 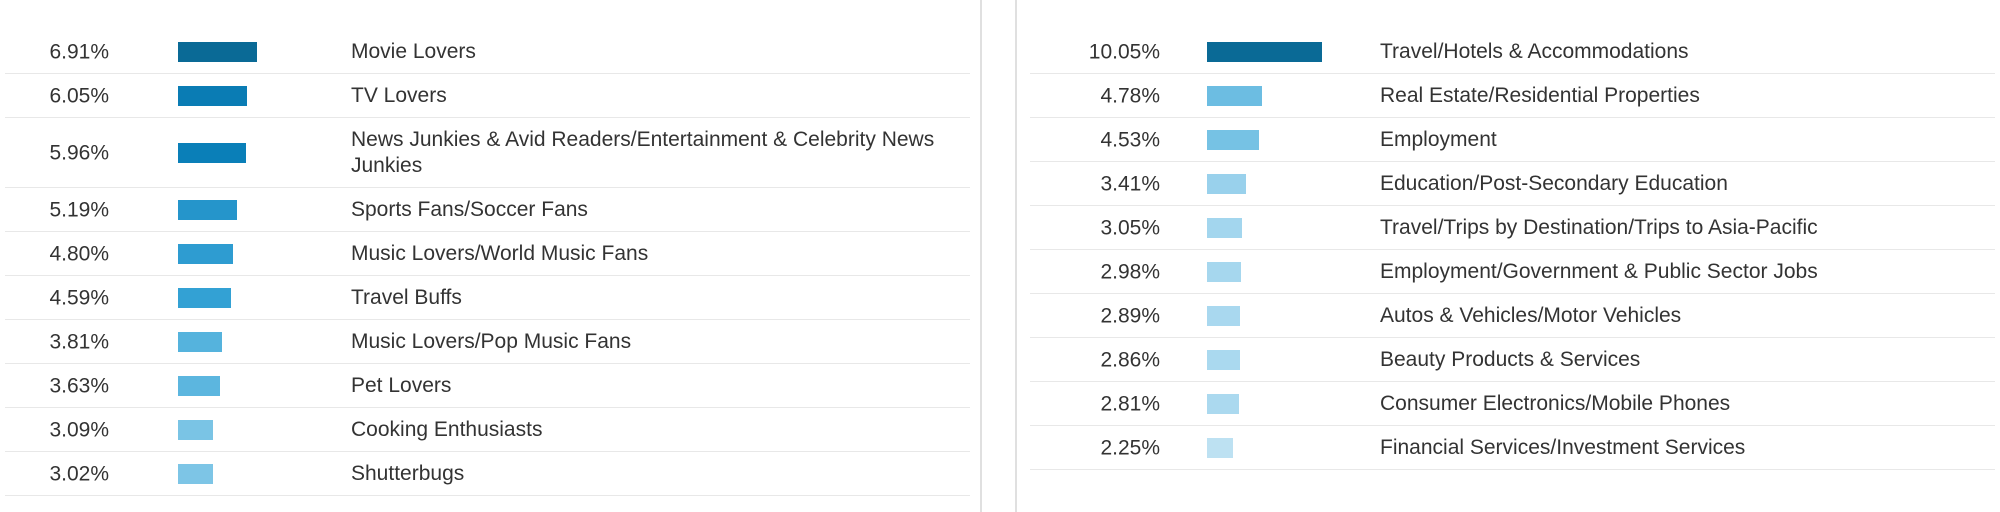 What do you see at coordinates (79, 429) in the screenshot?
I see `percent-value: 3.09%` at bounding box center [79, 429].